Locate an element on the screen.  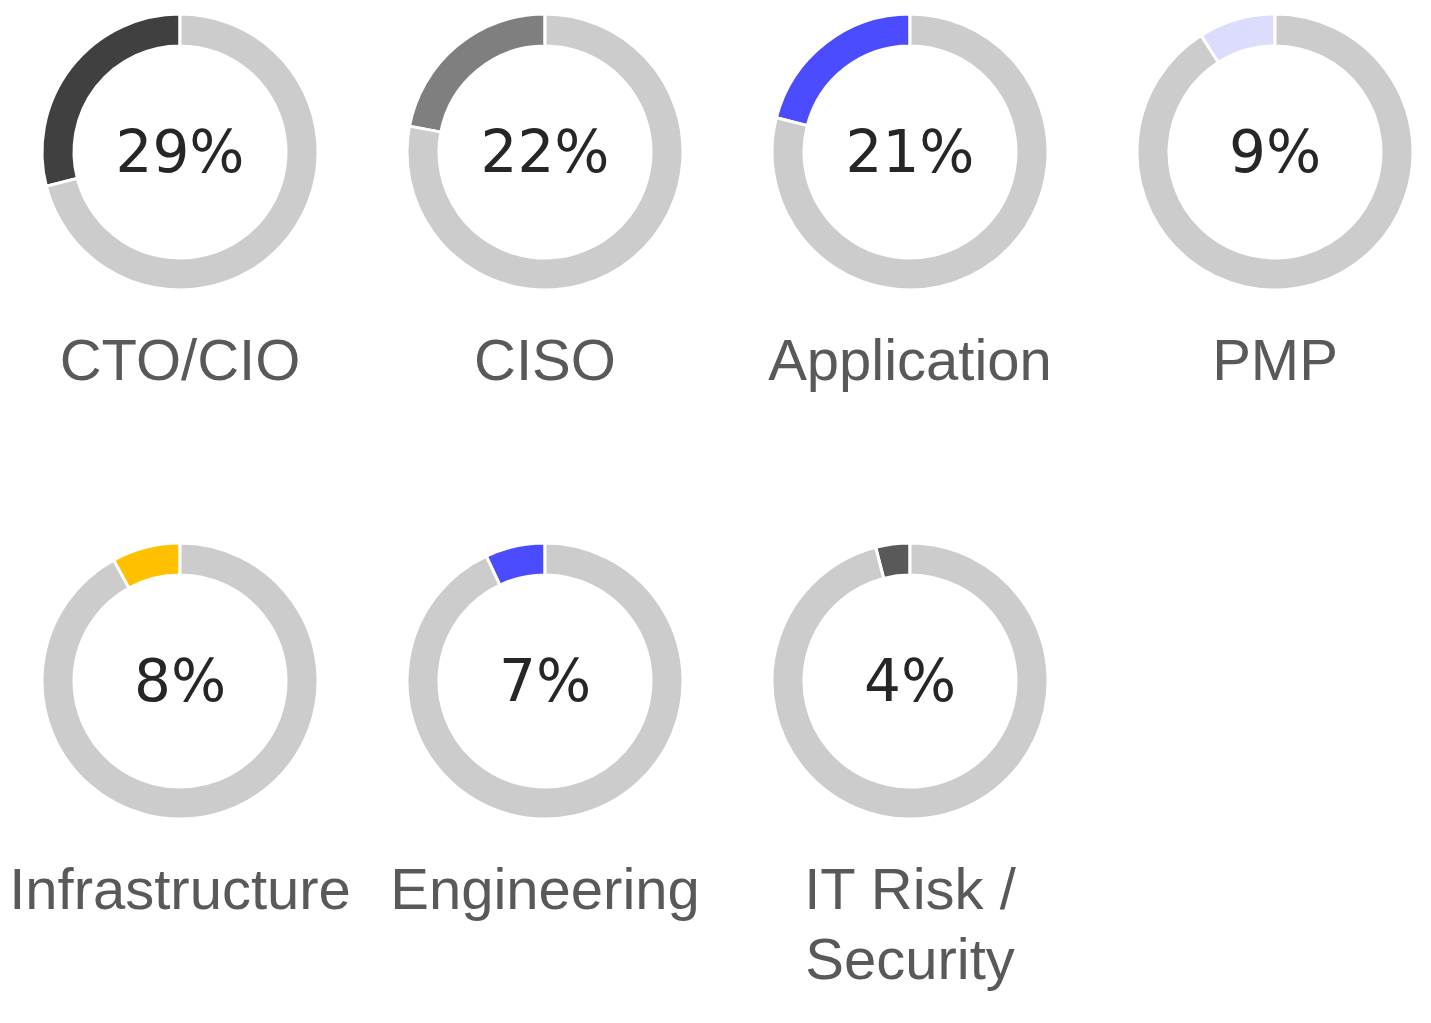
text: Engineering is located at coordinates (545, 888).